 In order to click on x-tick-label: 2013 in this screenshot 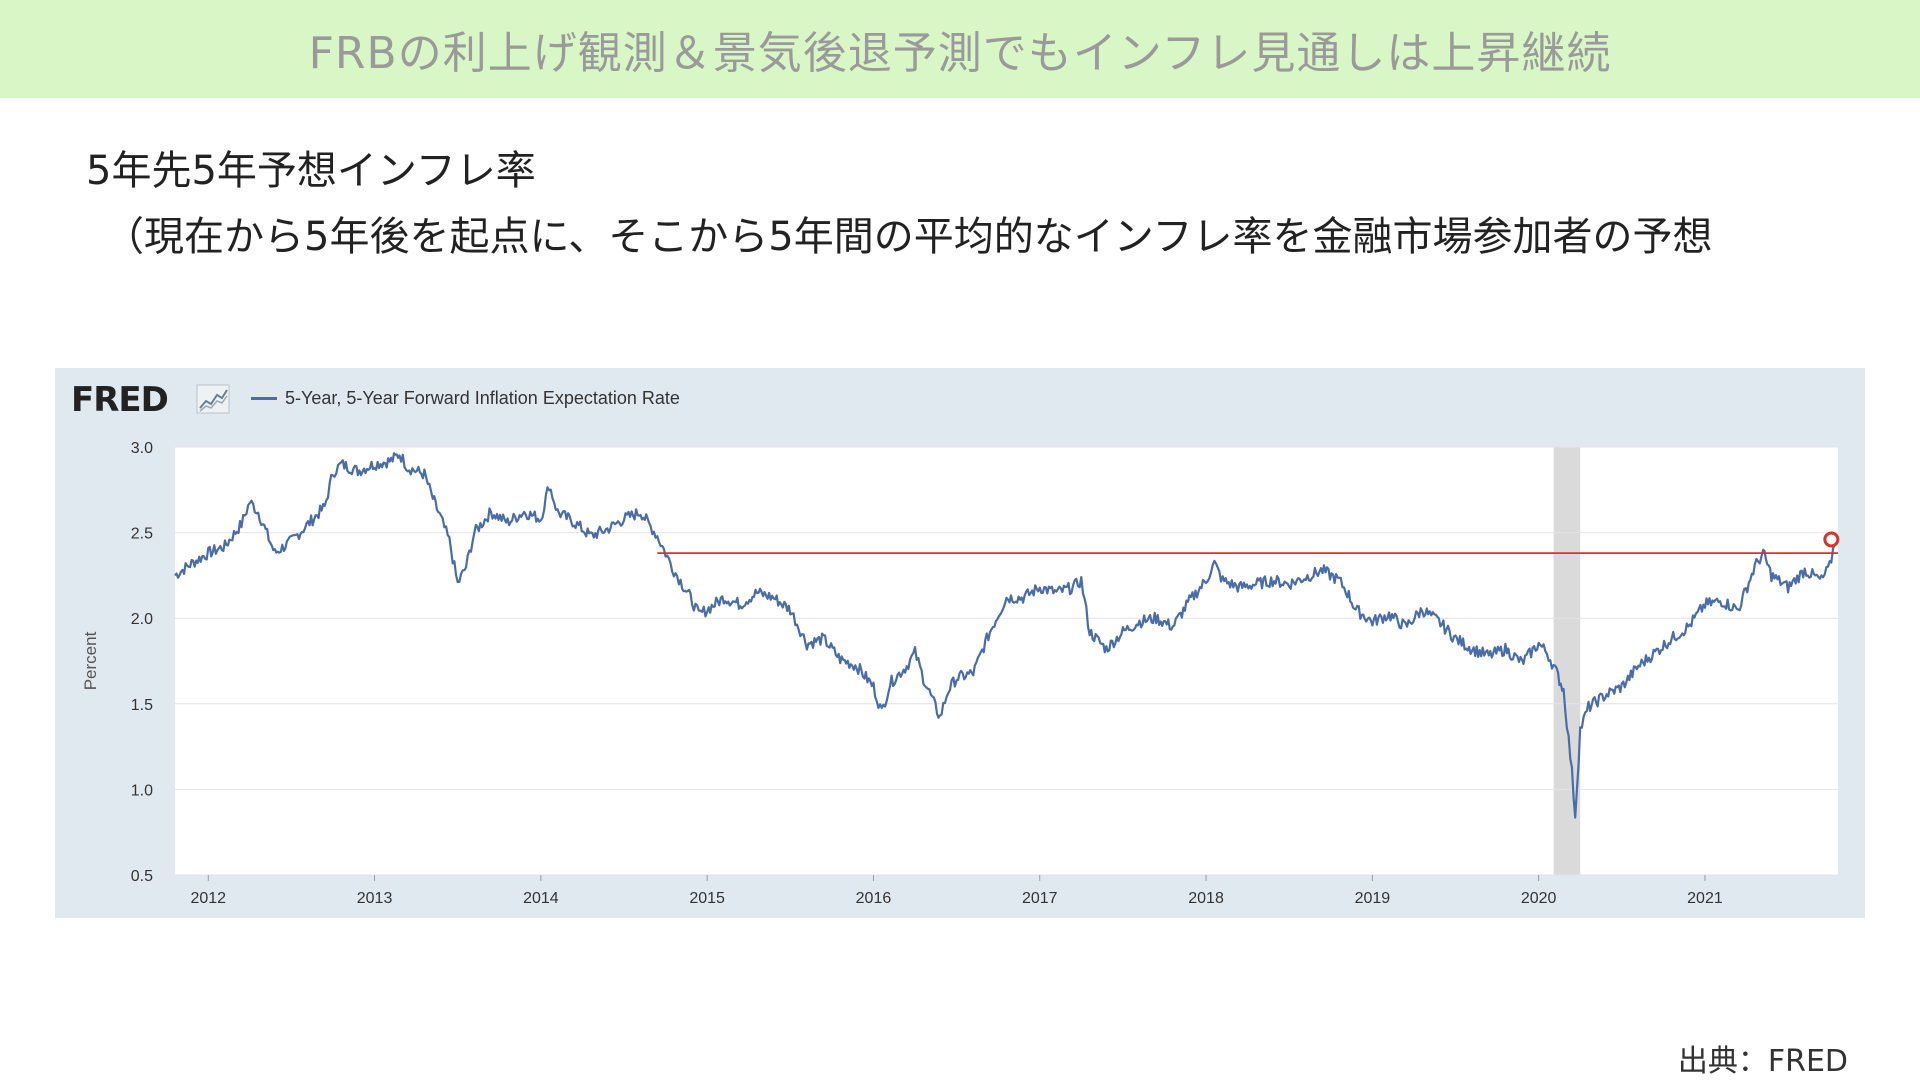, I will do `click(375, 898)`.